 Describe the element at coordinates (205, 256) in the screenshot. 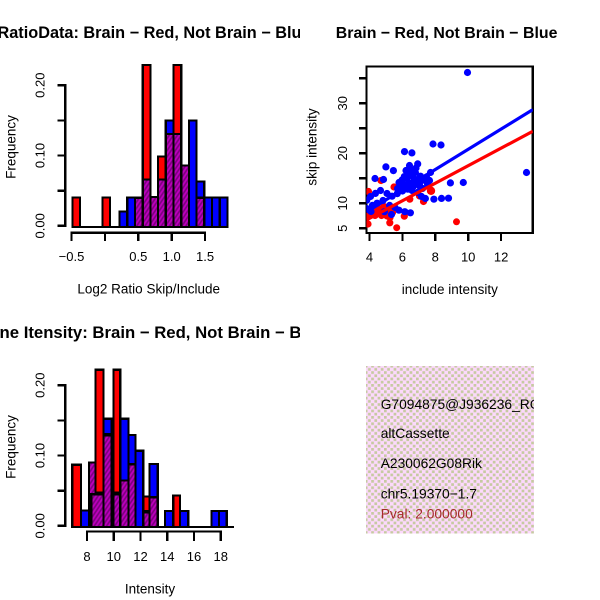

I see `svg-text: 1.5` at that location.